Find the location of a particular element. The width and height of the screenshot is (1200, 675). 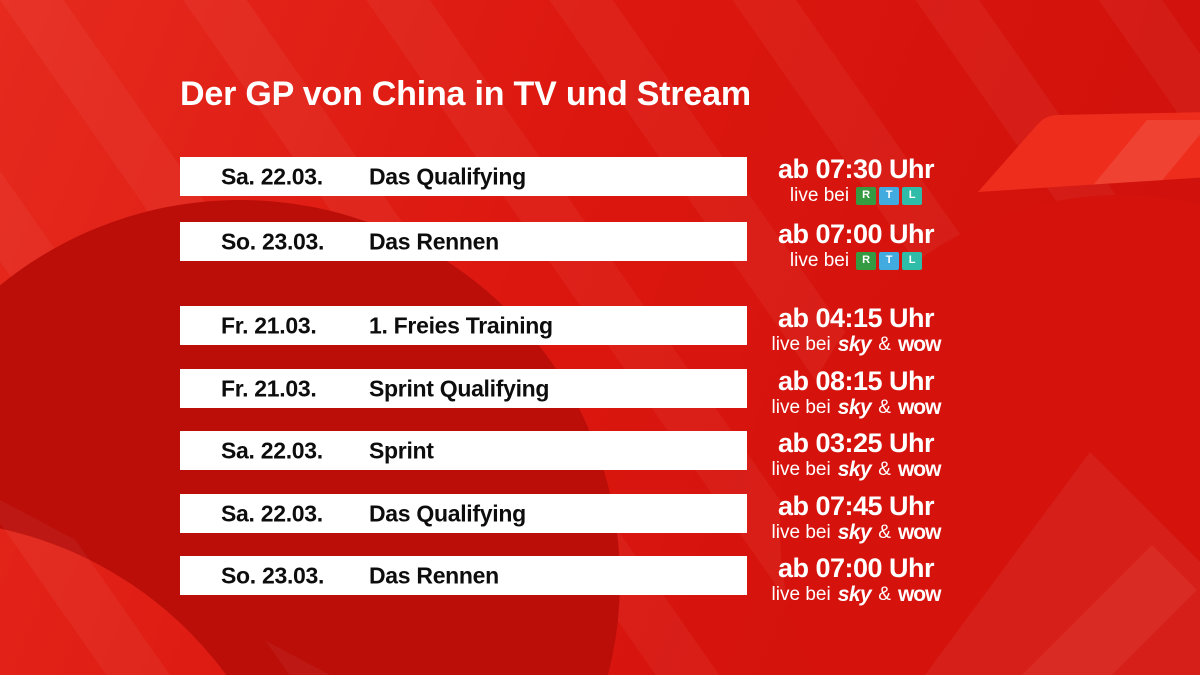

broadcast-info: ab 07:00 Uhr live bei sky & wow is located at coordinates (856, 579).